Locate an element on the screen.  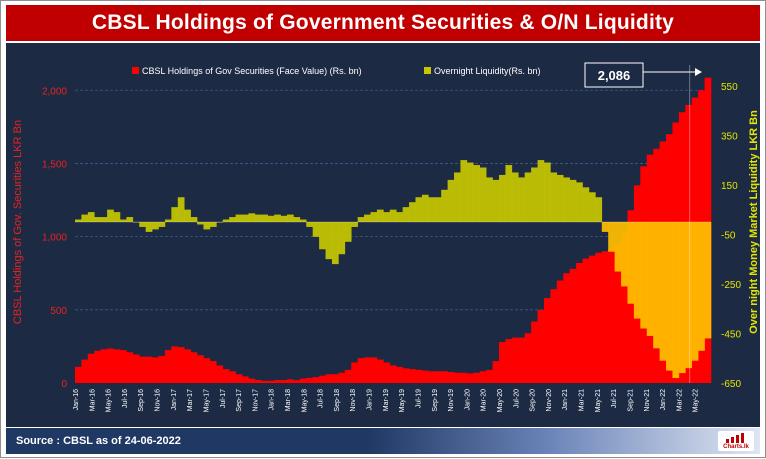
x-tick-label: Mar-16 is located at coordinates (92, 400).